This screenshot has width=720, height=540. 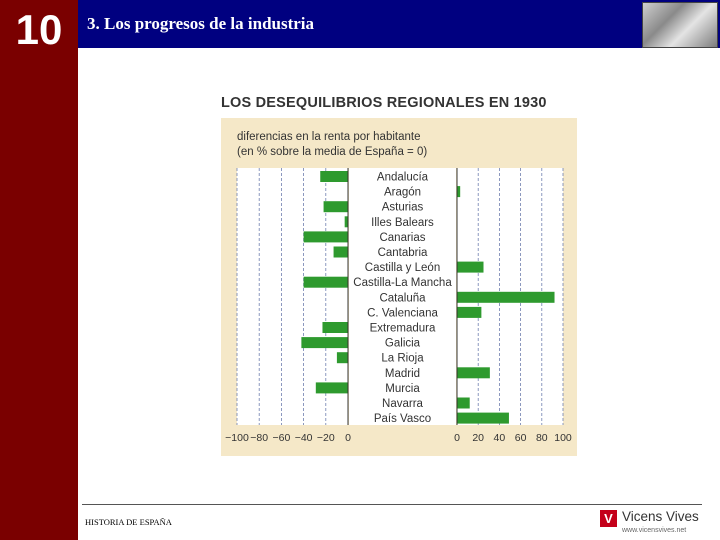 I want to click on category-label: C. Valenciana, so click(x=402, y=313).